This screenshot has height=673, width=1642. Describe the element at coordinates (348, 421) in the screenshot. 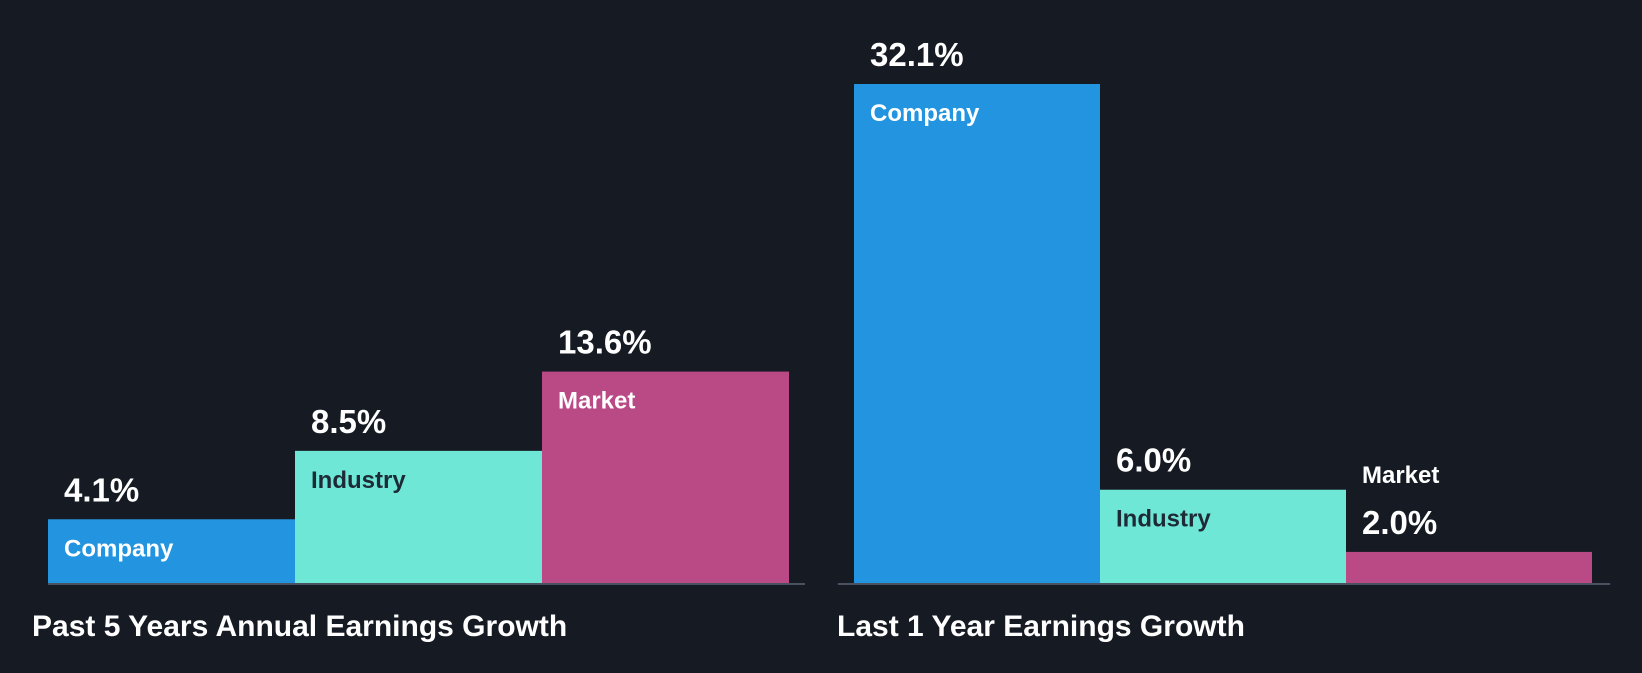

I see `value-label-industry: 8.5%` at that location.